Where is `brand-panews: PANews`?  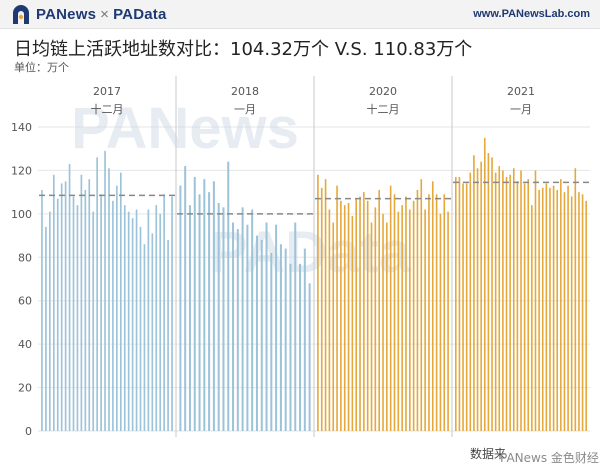 brand-panews: PANews is located at coordinates (66, 14).